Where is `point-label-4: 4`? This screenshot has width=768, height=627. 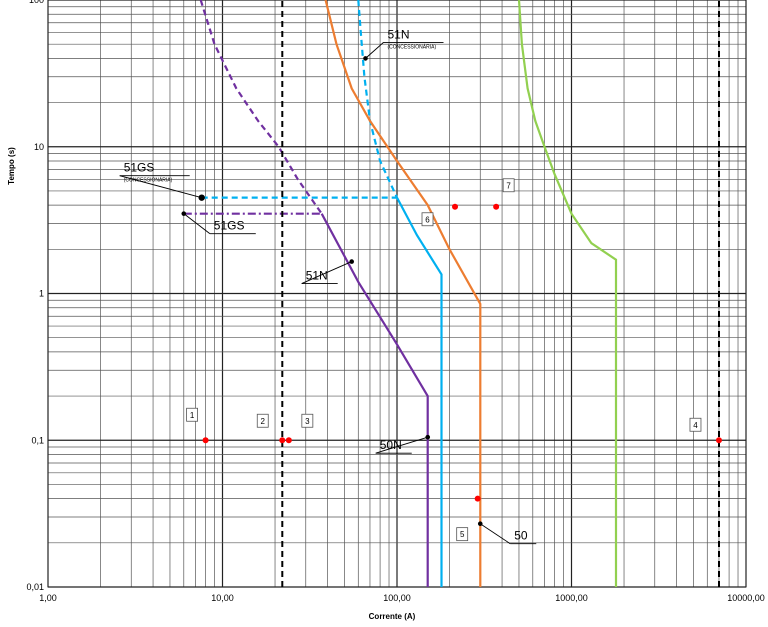 point-label-4: 4 is located at coordinates (695, 425).